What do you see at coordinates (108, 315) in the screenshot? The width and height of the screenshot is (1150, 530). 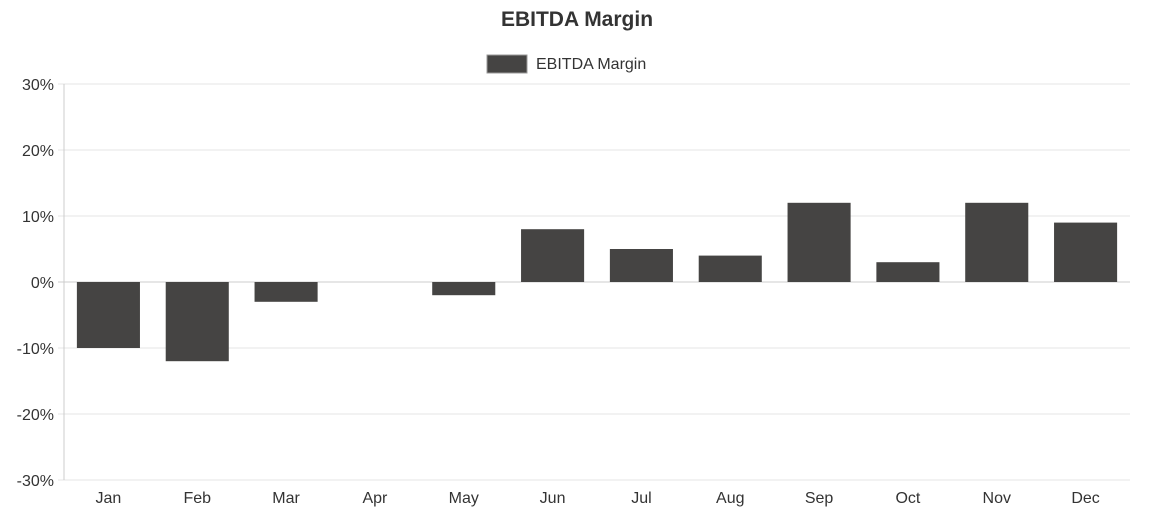 I see `bar-jan` at bounding box center [108, 315].